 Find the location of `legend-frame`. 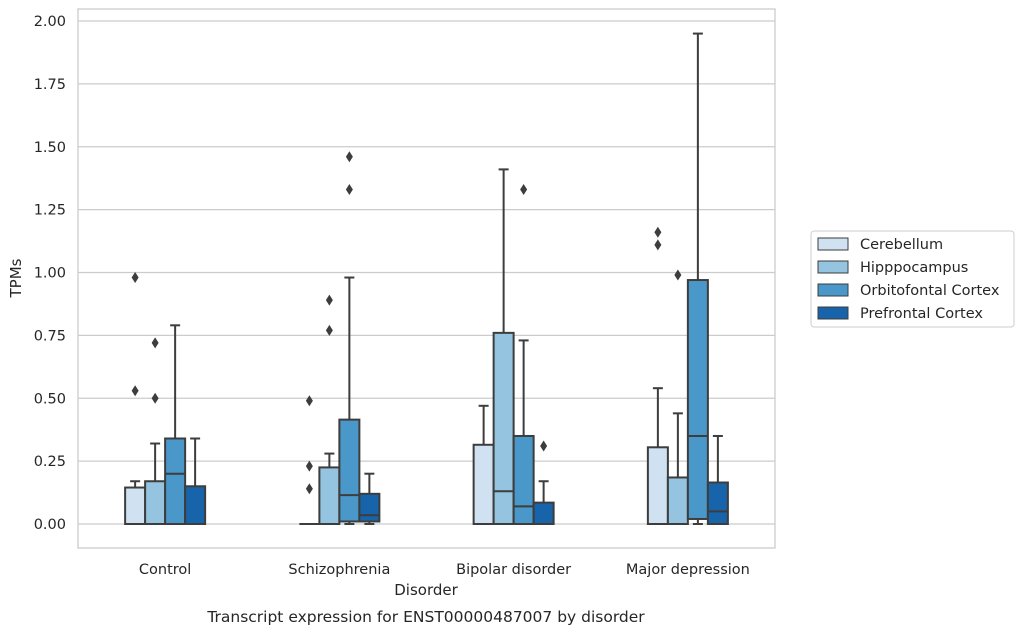

legend-frame is located at coordinates (912, 279).